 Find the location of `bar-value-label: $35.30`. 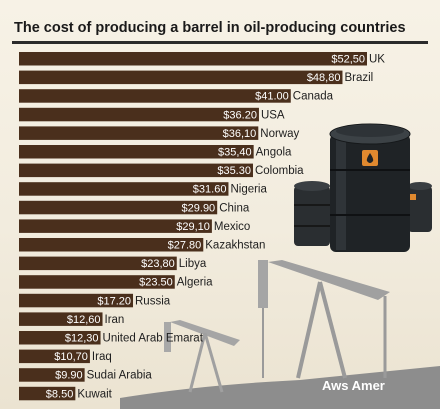

bar-value-label: $35.30 is located at coordinates (234, 171).